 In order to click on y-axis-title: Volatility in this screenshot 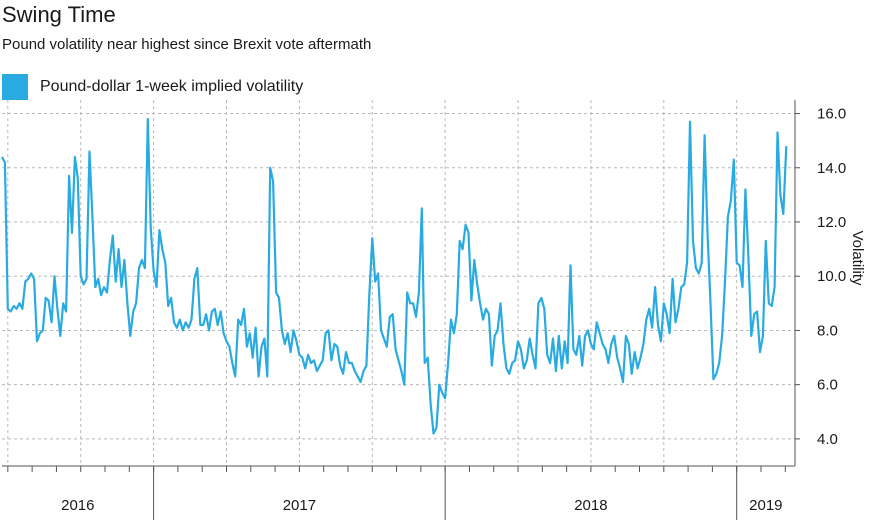, I will do `click(857, 258)`.